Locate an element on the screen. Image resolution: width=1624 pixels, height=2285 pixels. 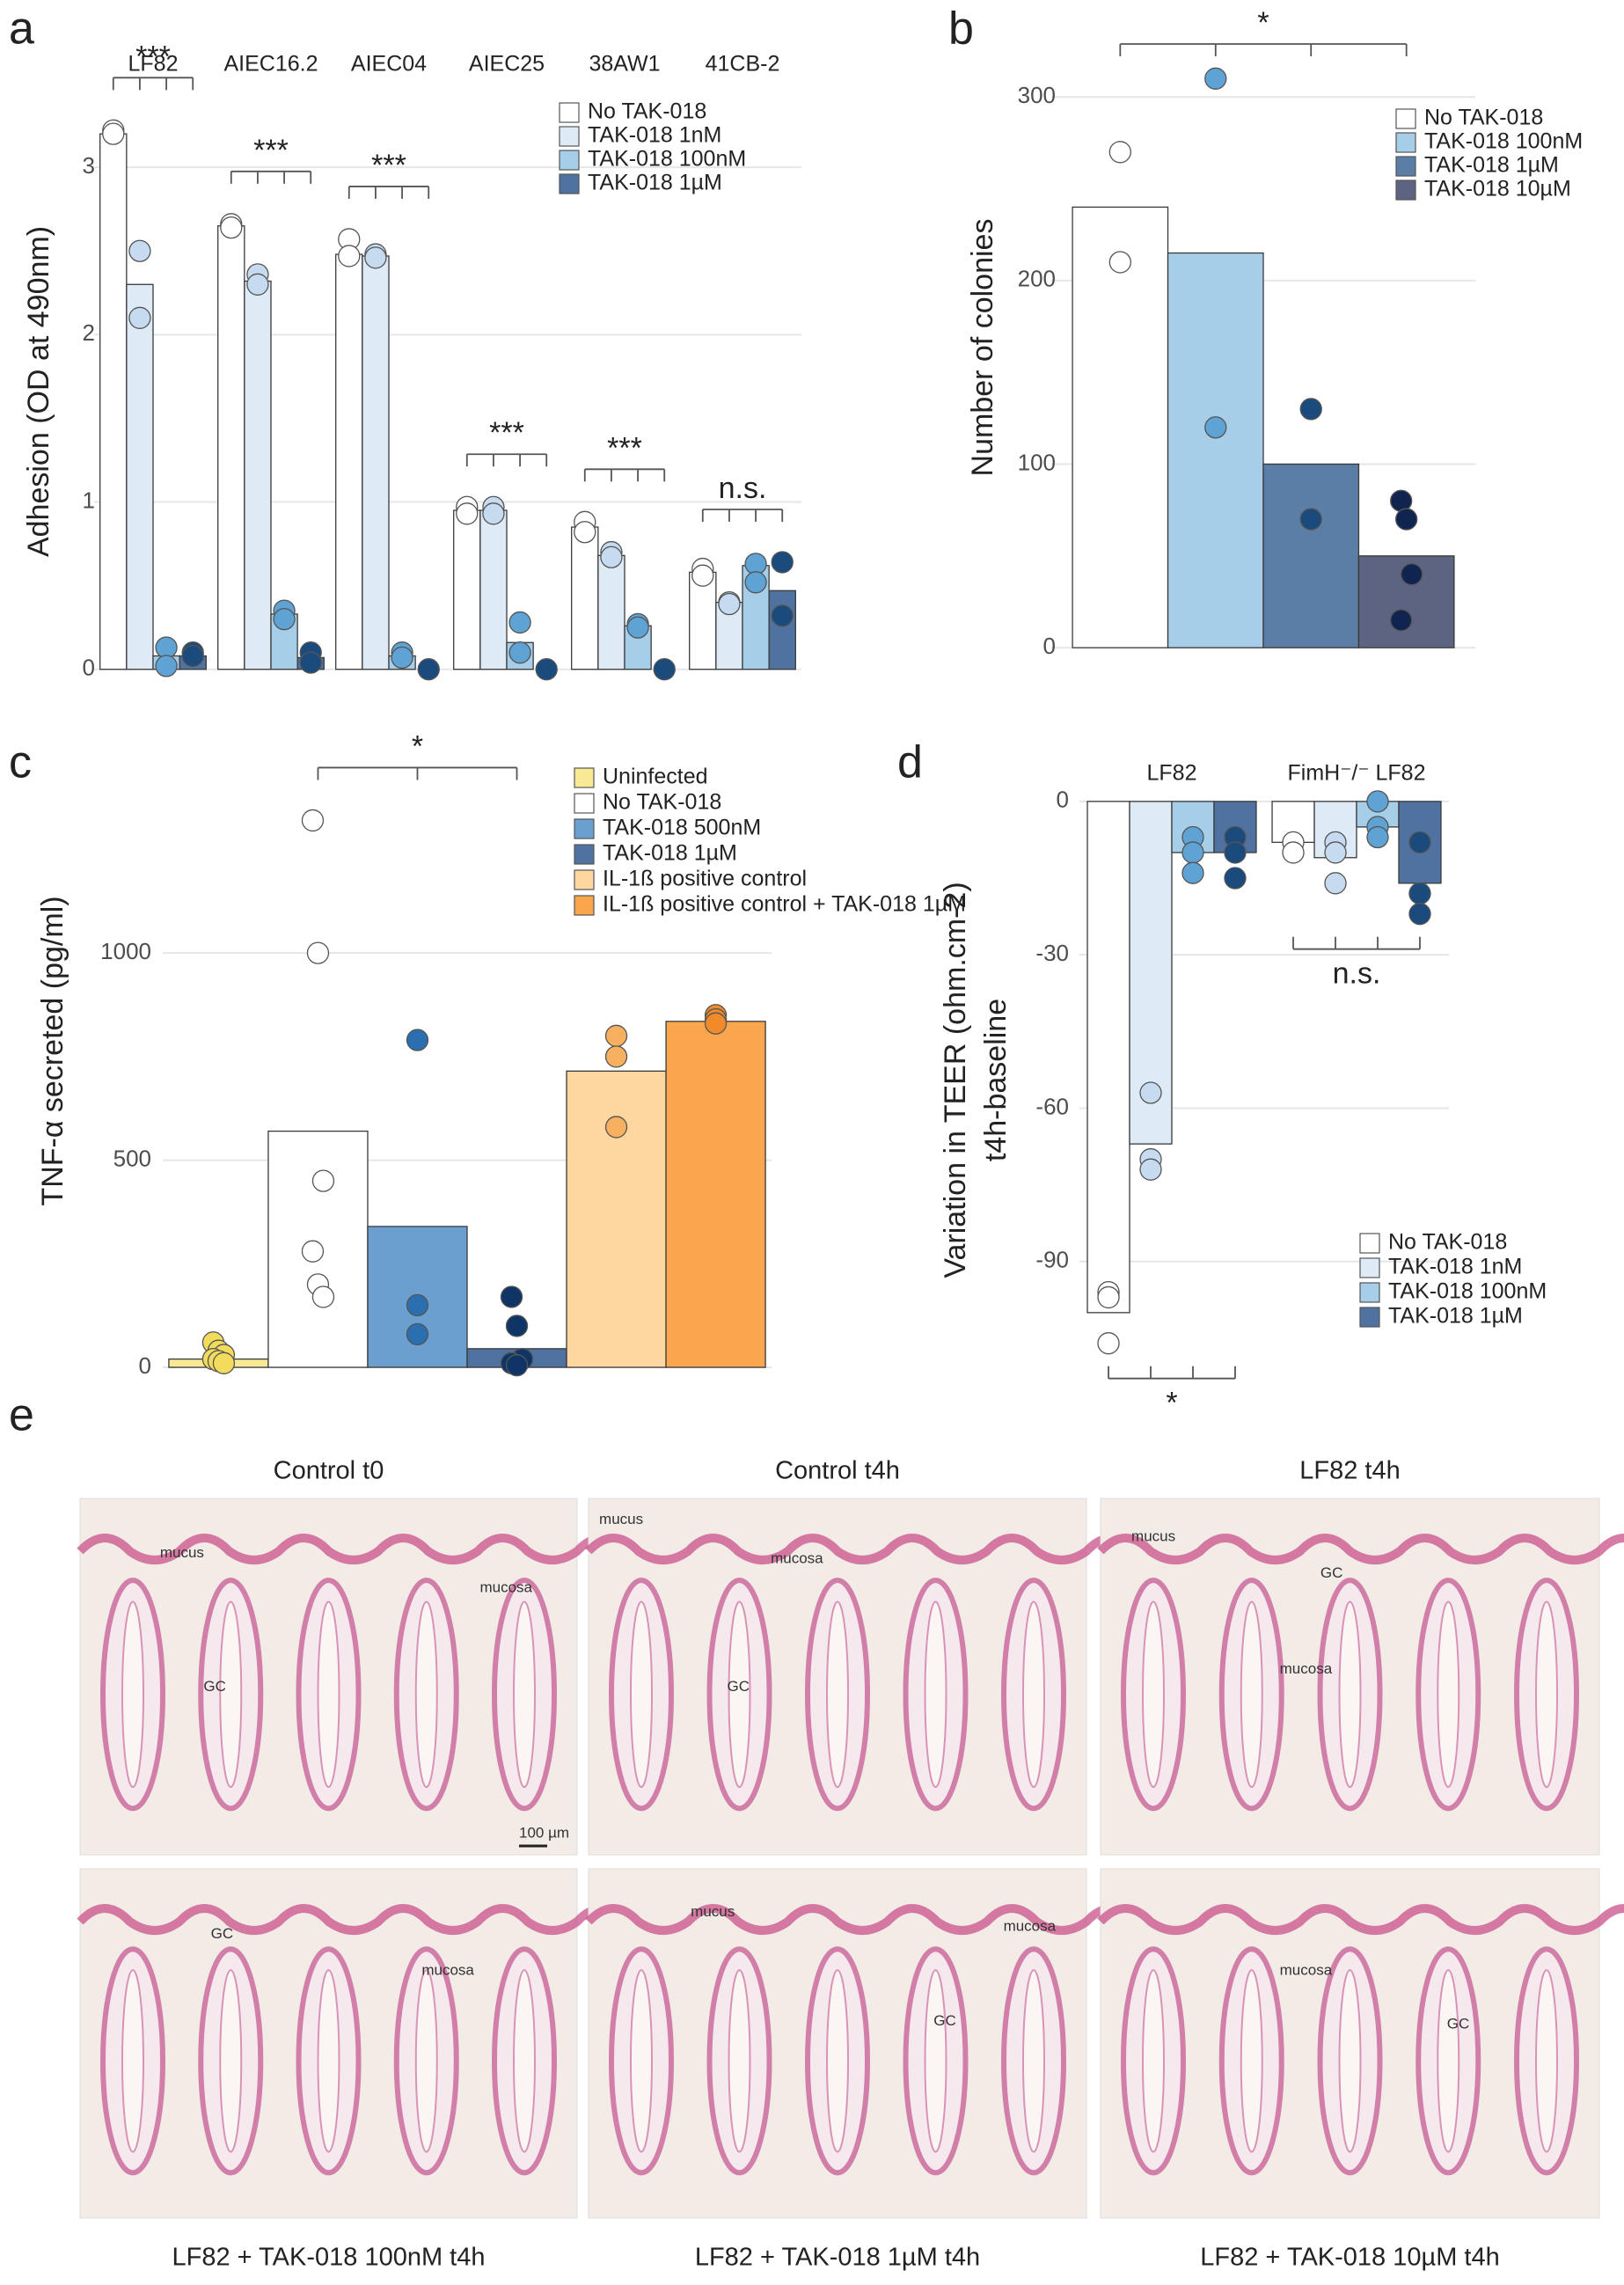
image-caption: LF82 + TAK-018 10µM t4h is located at coordinates (1349, 2258).